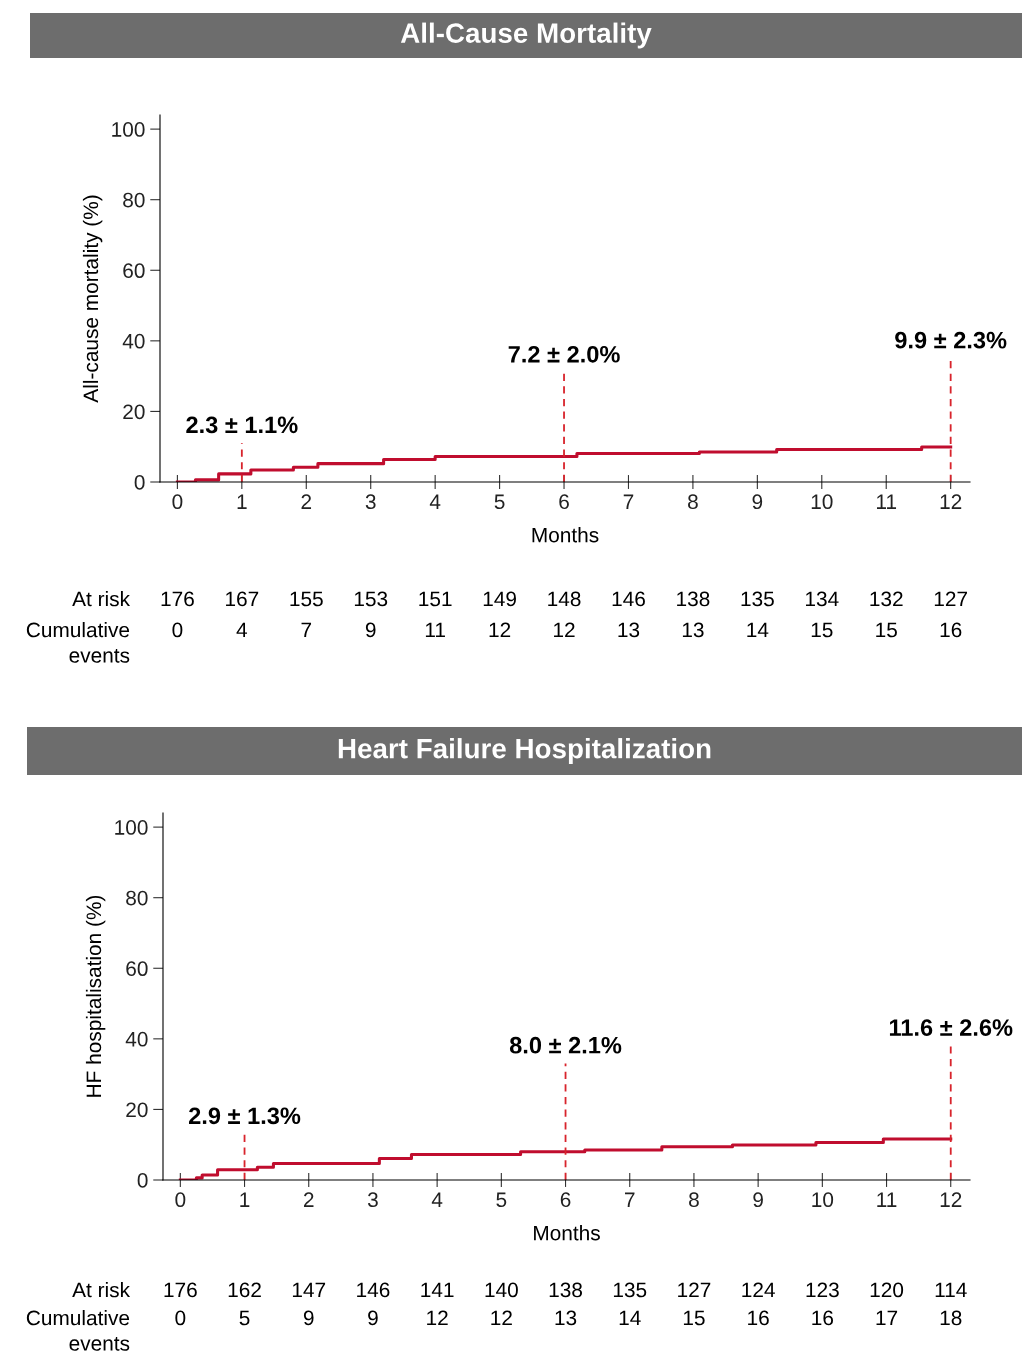 The image size is (1022, 1365). Describe the element at coordinates (886, 599) in the screenshot. I see `text: 132` at that location.